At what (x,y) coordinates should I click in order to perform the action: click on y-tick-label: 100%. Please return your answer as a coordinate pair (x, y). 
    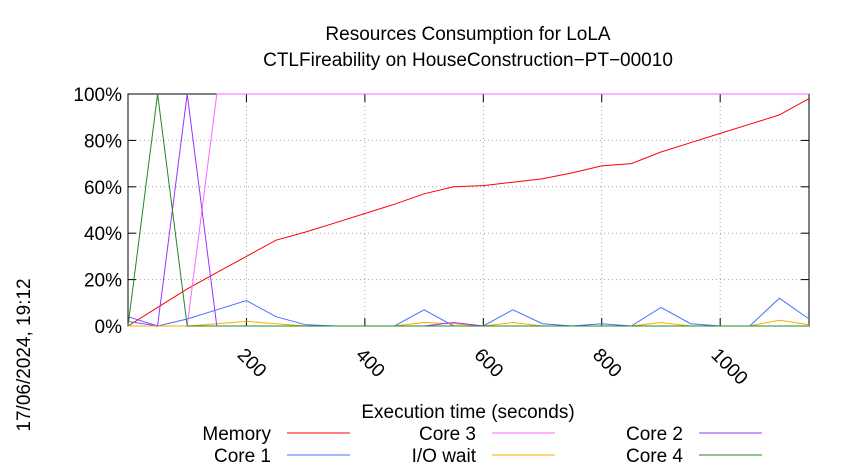
    Looking at the image, I should click on (97, 95).